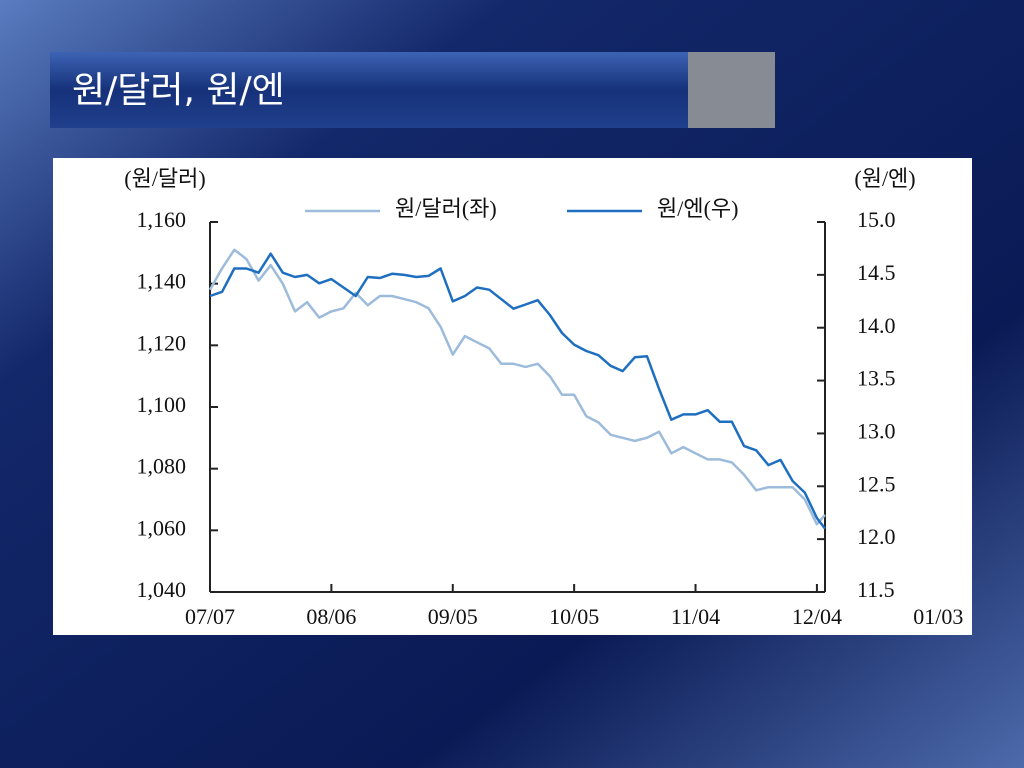  What do you see at coordinates (817, 616) in the screenshot?
I see `x-tick-label: 12/04` at bounding box center [817, 616].